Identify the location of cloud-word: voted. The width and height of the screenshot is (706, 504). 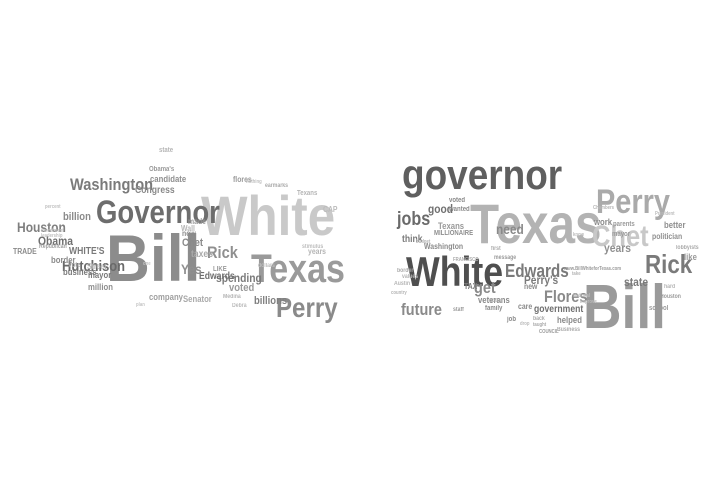
(457, 200).